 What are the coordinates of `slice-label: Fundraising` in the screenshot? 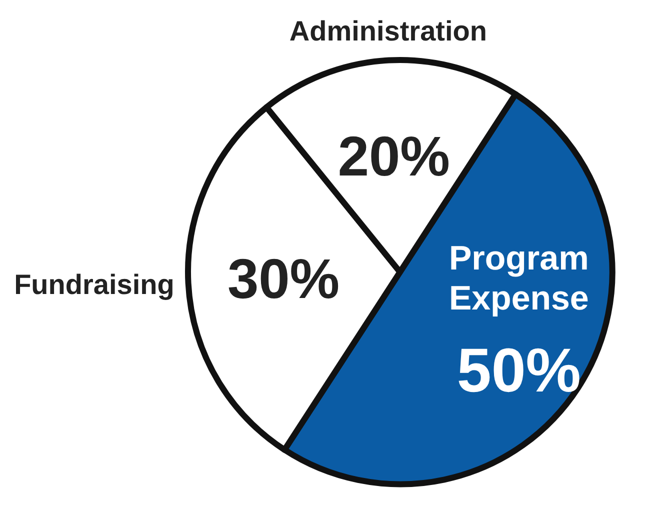 It's located at (94, 284).